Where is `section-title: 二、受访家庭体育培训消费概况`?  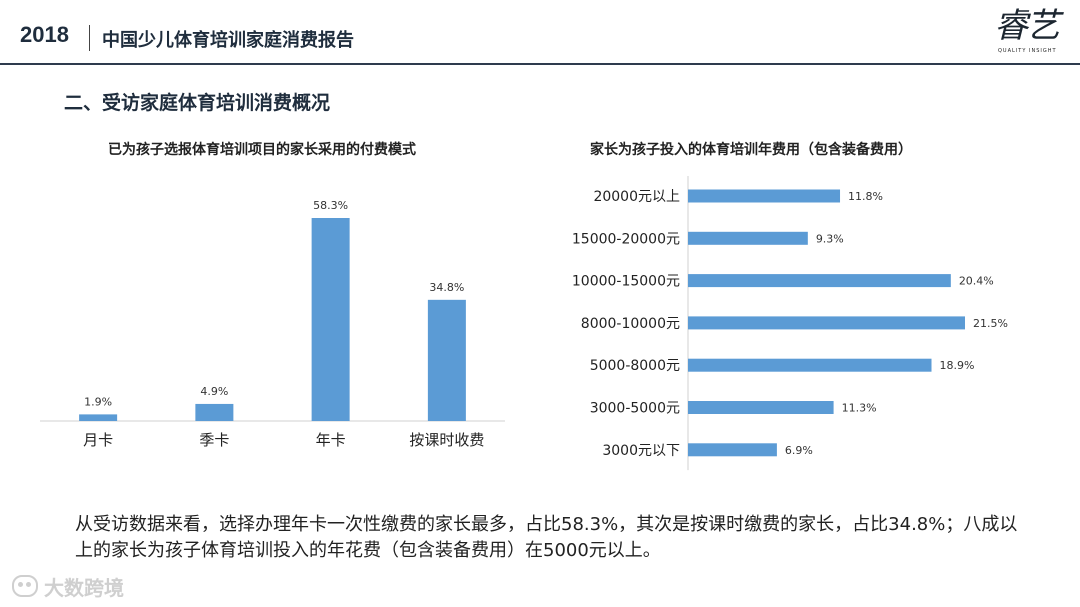
section-title: 二、受访家庭体育培训消费概况 is located at coordinates (197, 103).